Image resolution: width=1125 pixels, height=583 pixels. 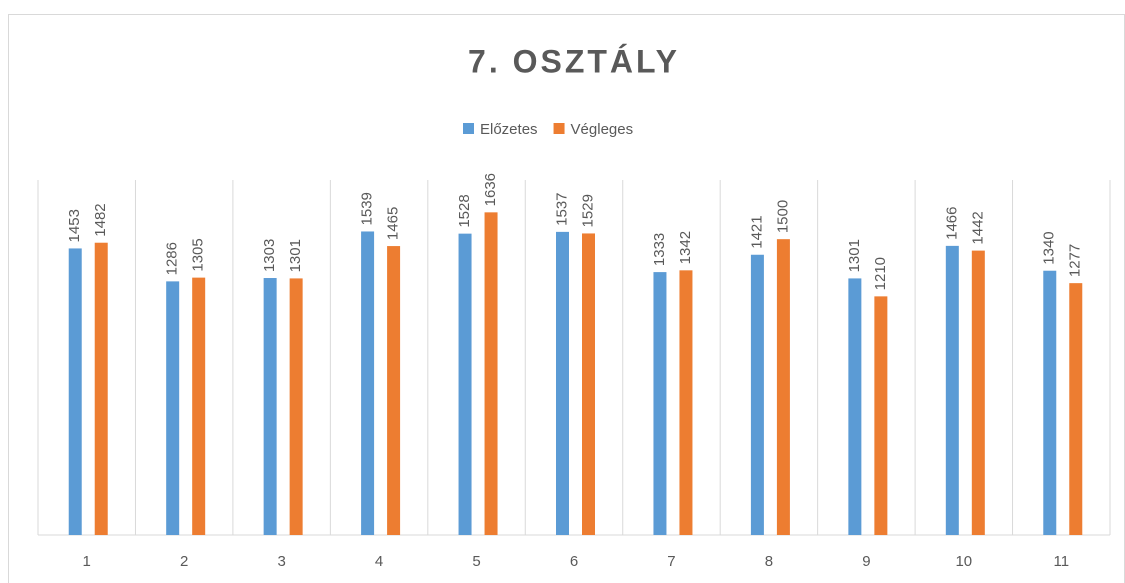 What do you see at coordinates (659, 249) in the screenshot?
I see `data-label: 1333` at bounding box center [659, 249].